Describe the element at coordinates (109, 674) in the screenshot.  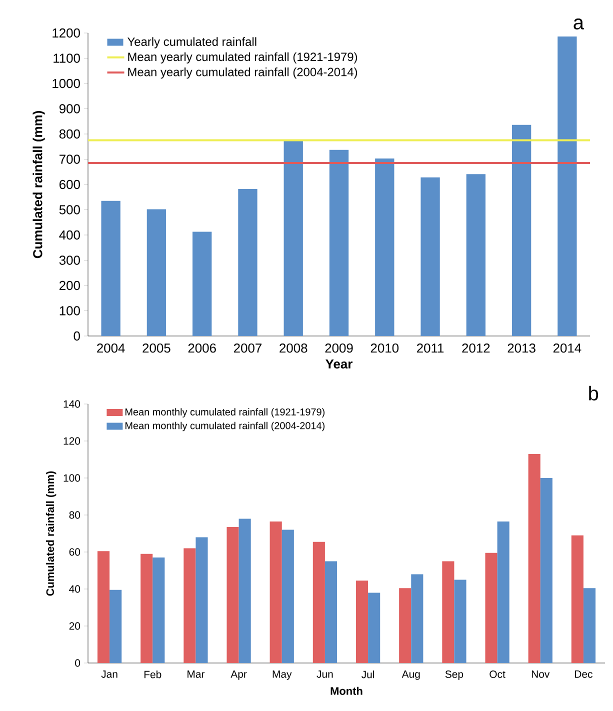
I see `x-tick-label: Jan` at that location.